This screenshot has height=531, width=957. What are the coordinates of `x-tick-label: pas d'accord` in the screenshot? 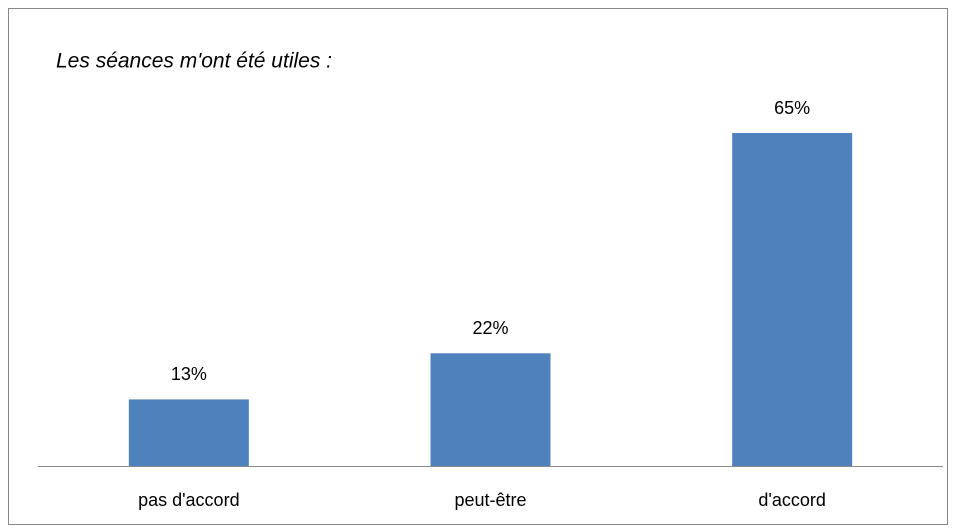 It's located at (189, 500).